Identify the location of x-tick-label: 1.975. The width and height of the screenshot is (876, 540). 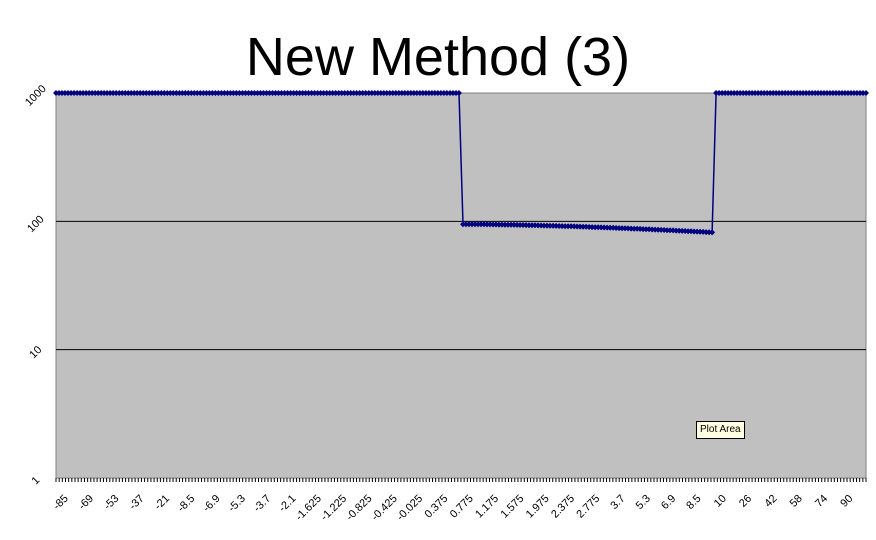
(538, 507).